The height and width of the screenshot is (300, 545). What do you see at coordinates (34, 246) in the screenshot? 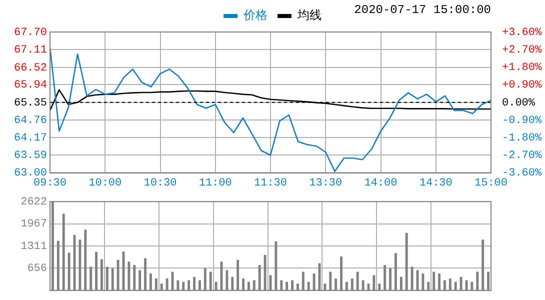
I see `y-tick-label: 1311` at bounding box center [34, 246].